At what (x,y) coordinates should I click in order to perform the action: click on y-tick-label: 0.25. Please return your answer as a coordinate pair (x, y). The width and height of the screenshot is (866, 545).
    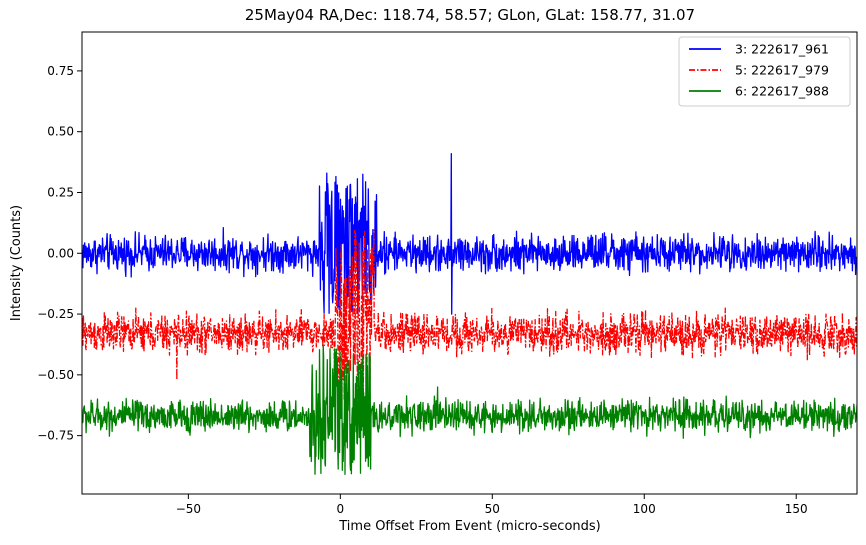
    Looking at the image, I should click on (60, 192).